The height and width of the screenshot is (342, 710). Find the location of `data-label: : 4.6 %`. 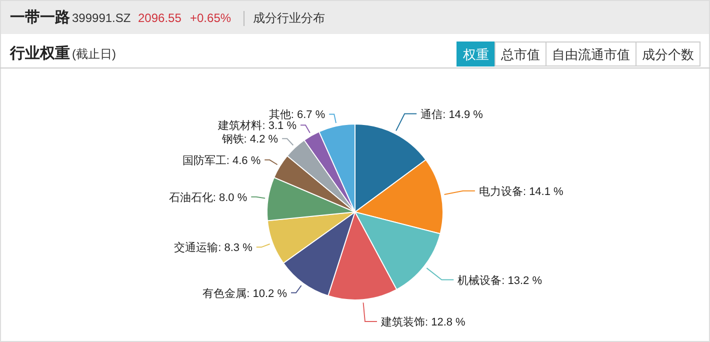

data-label: : 4.6 % is located at coordinates (243, 160).